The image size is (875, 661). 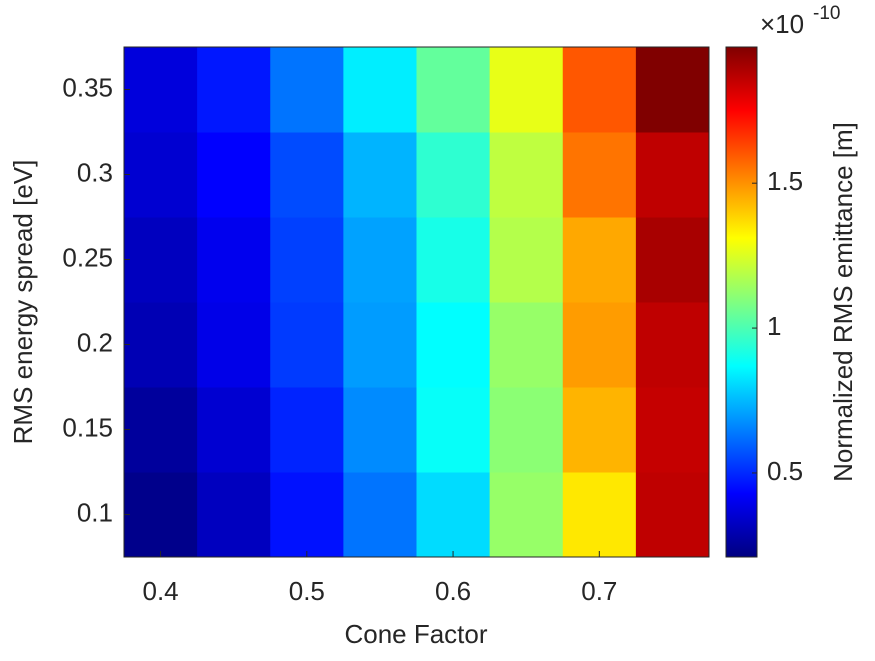 What do you see at coordinates (307, 591) in the screenshot?
I see `x-tick-label: 0.5` at bounding box center [307, 591].